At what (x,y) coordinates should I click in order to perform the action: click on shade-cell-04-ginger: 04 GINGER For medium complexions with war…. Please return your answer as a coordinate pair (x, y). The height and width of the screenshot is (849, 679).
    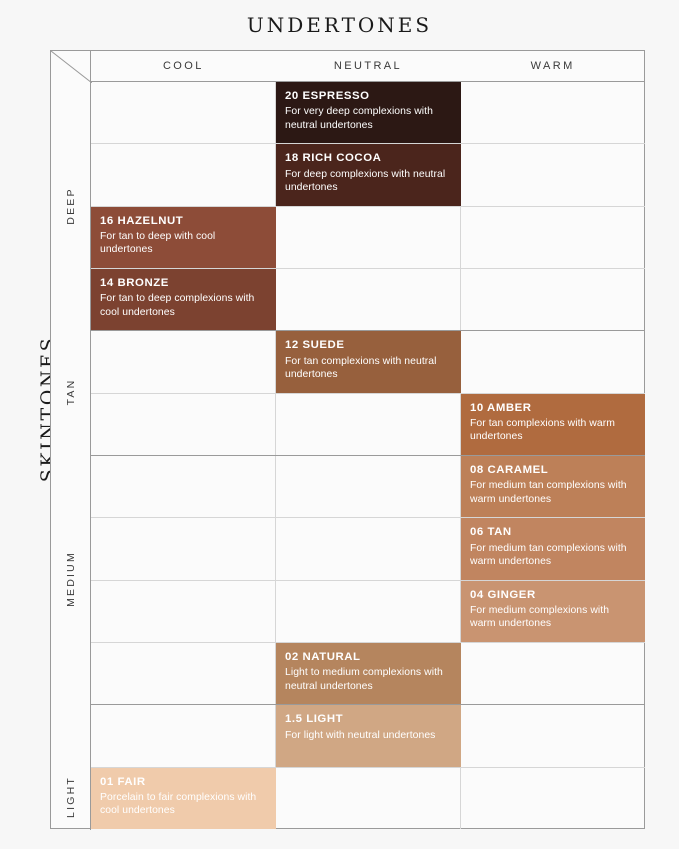
    Looking at the image, I should click on (553, 611).